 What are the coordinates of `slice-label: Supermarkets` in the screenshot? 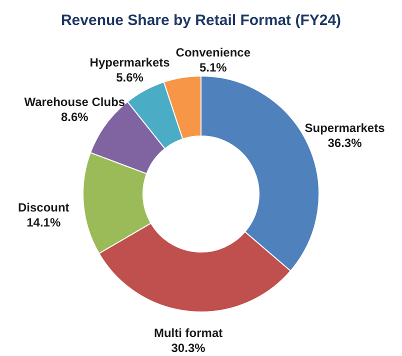 It's located at (345, 128).